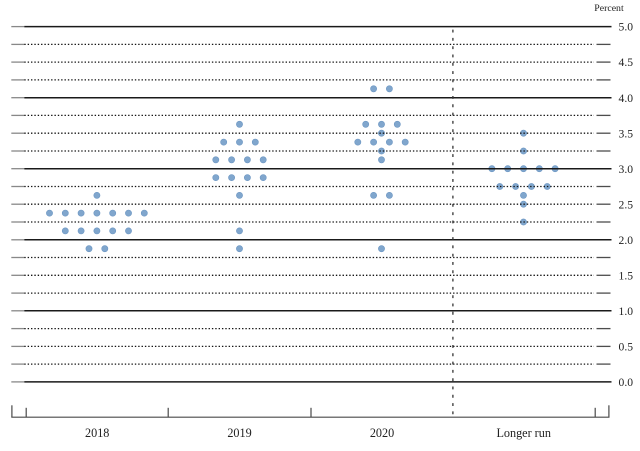  Describe the element at coordinates (626, 240) in the screenshot. I see `svg-text: 2.0` at that location.